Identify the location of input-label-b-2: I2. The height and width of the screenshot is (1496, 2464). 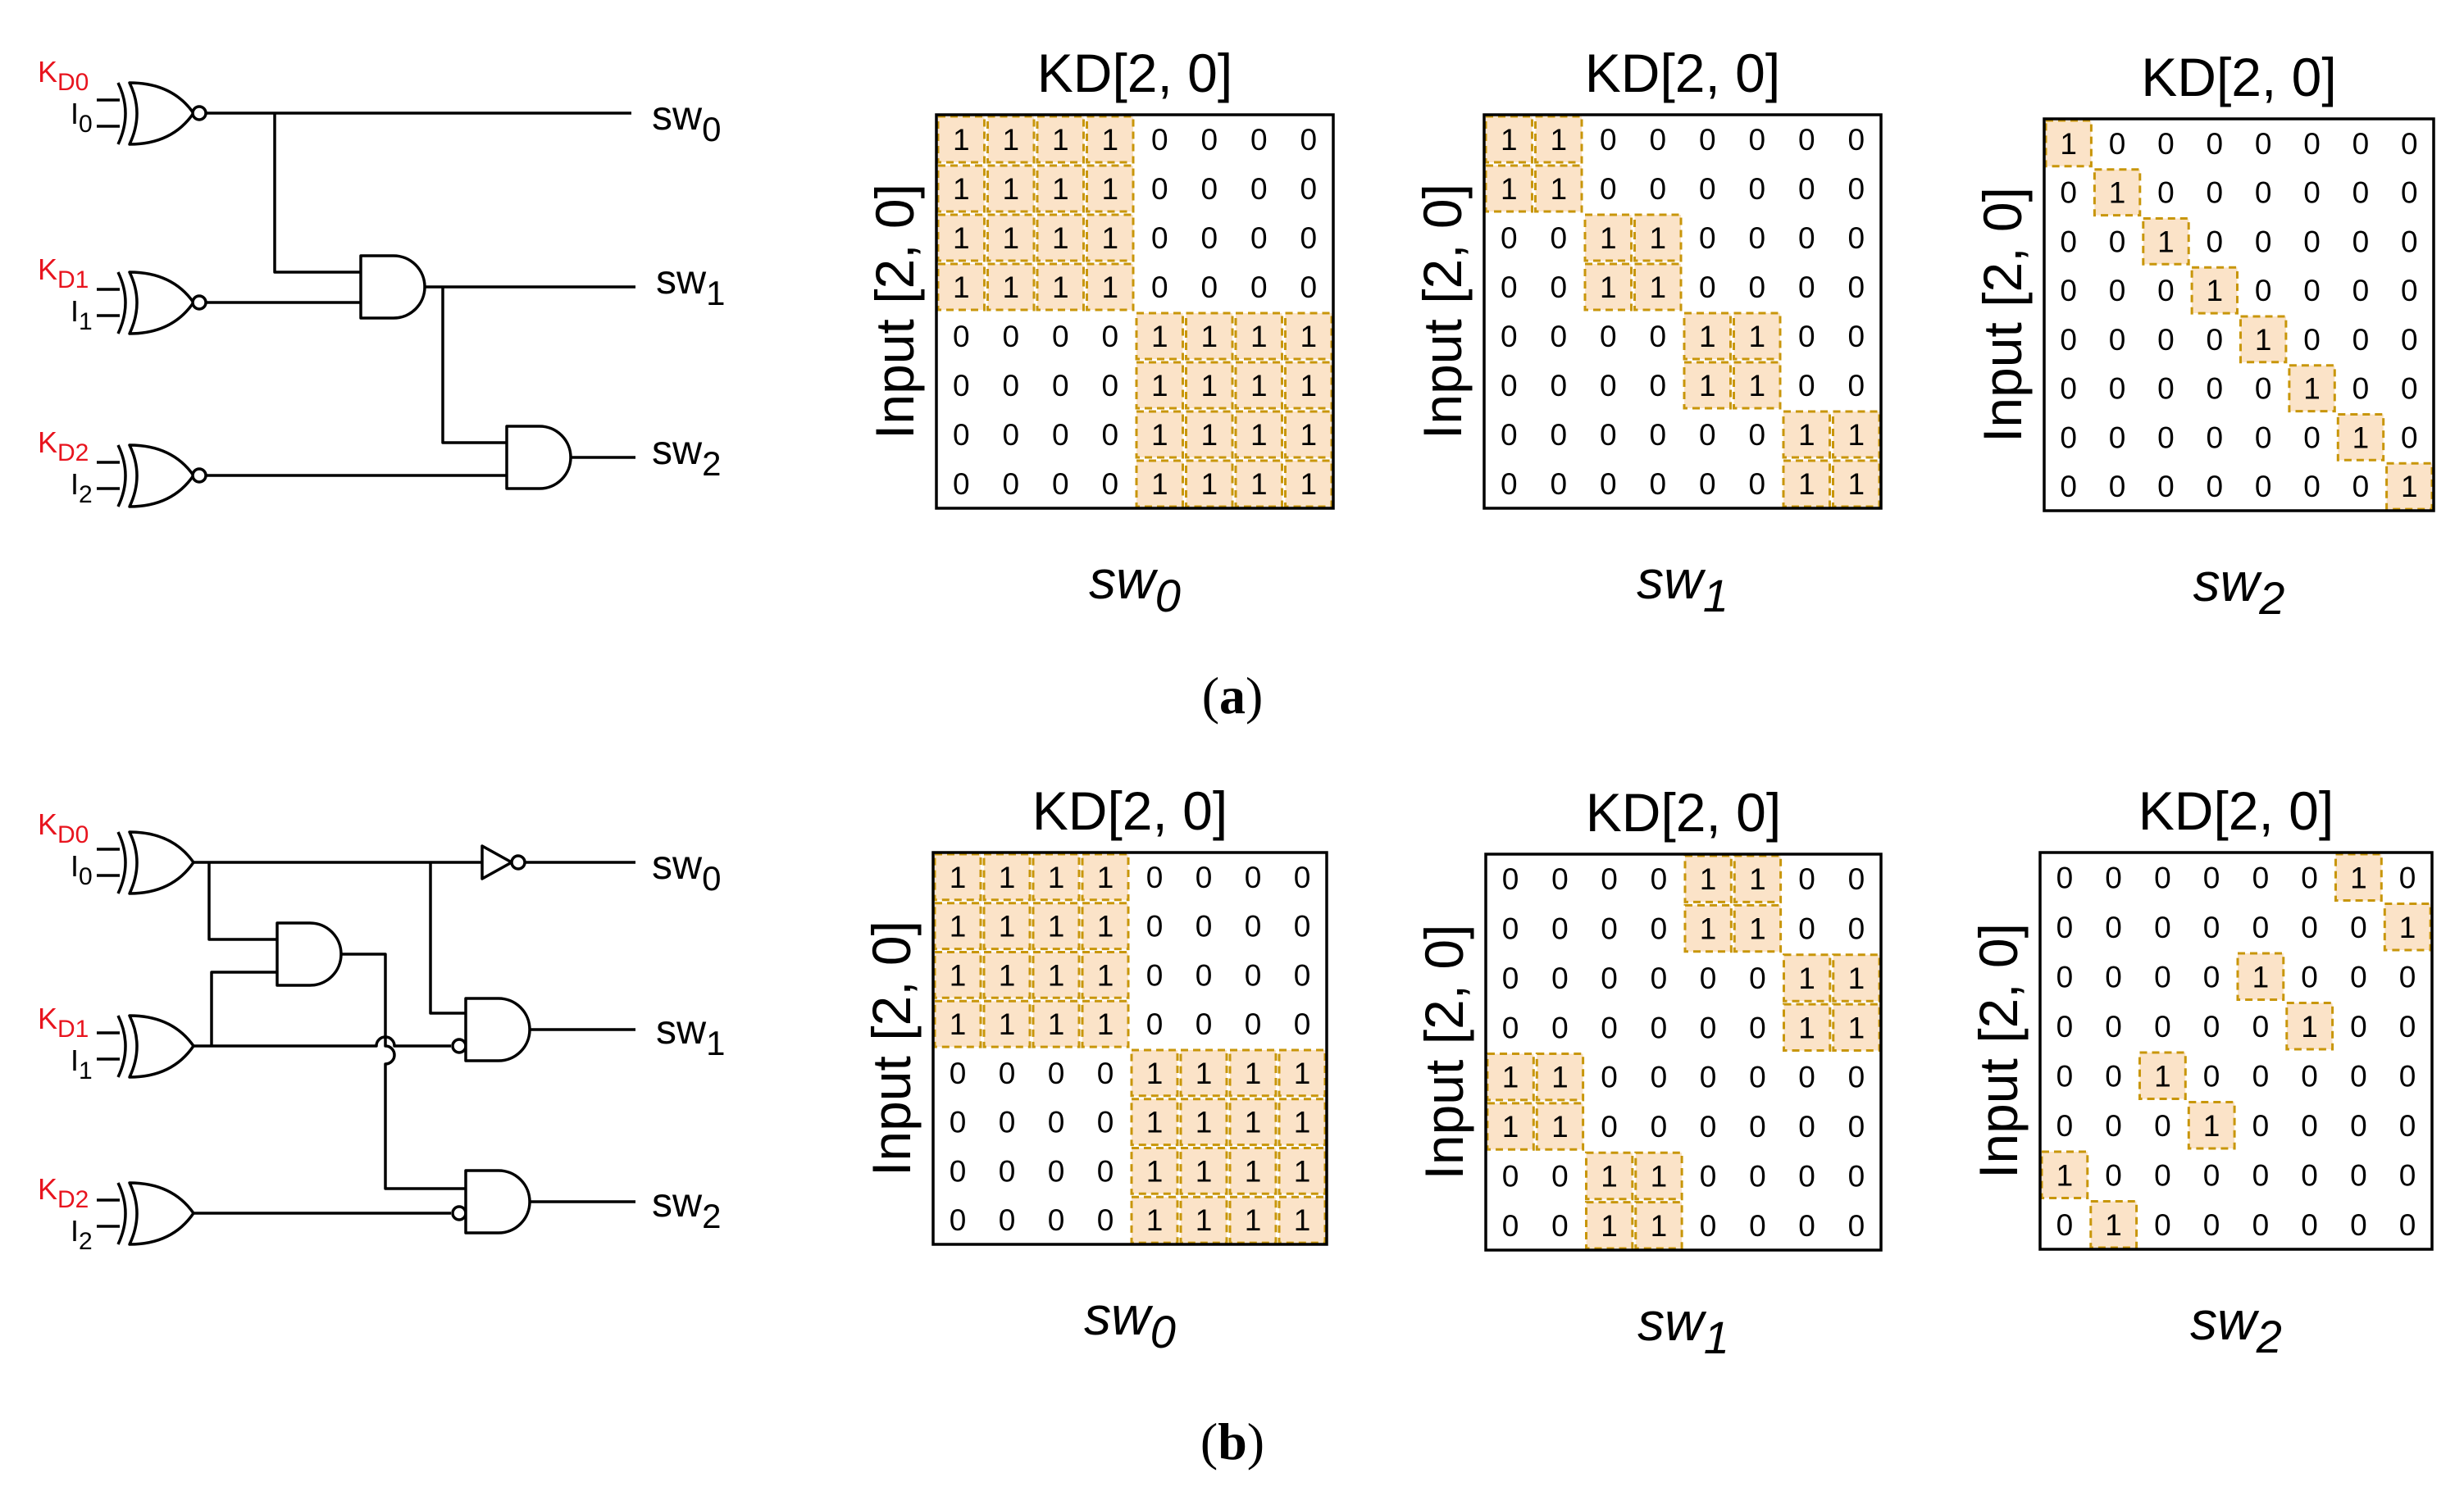
(82, 1234).